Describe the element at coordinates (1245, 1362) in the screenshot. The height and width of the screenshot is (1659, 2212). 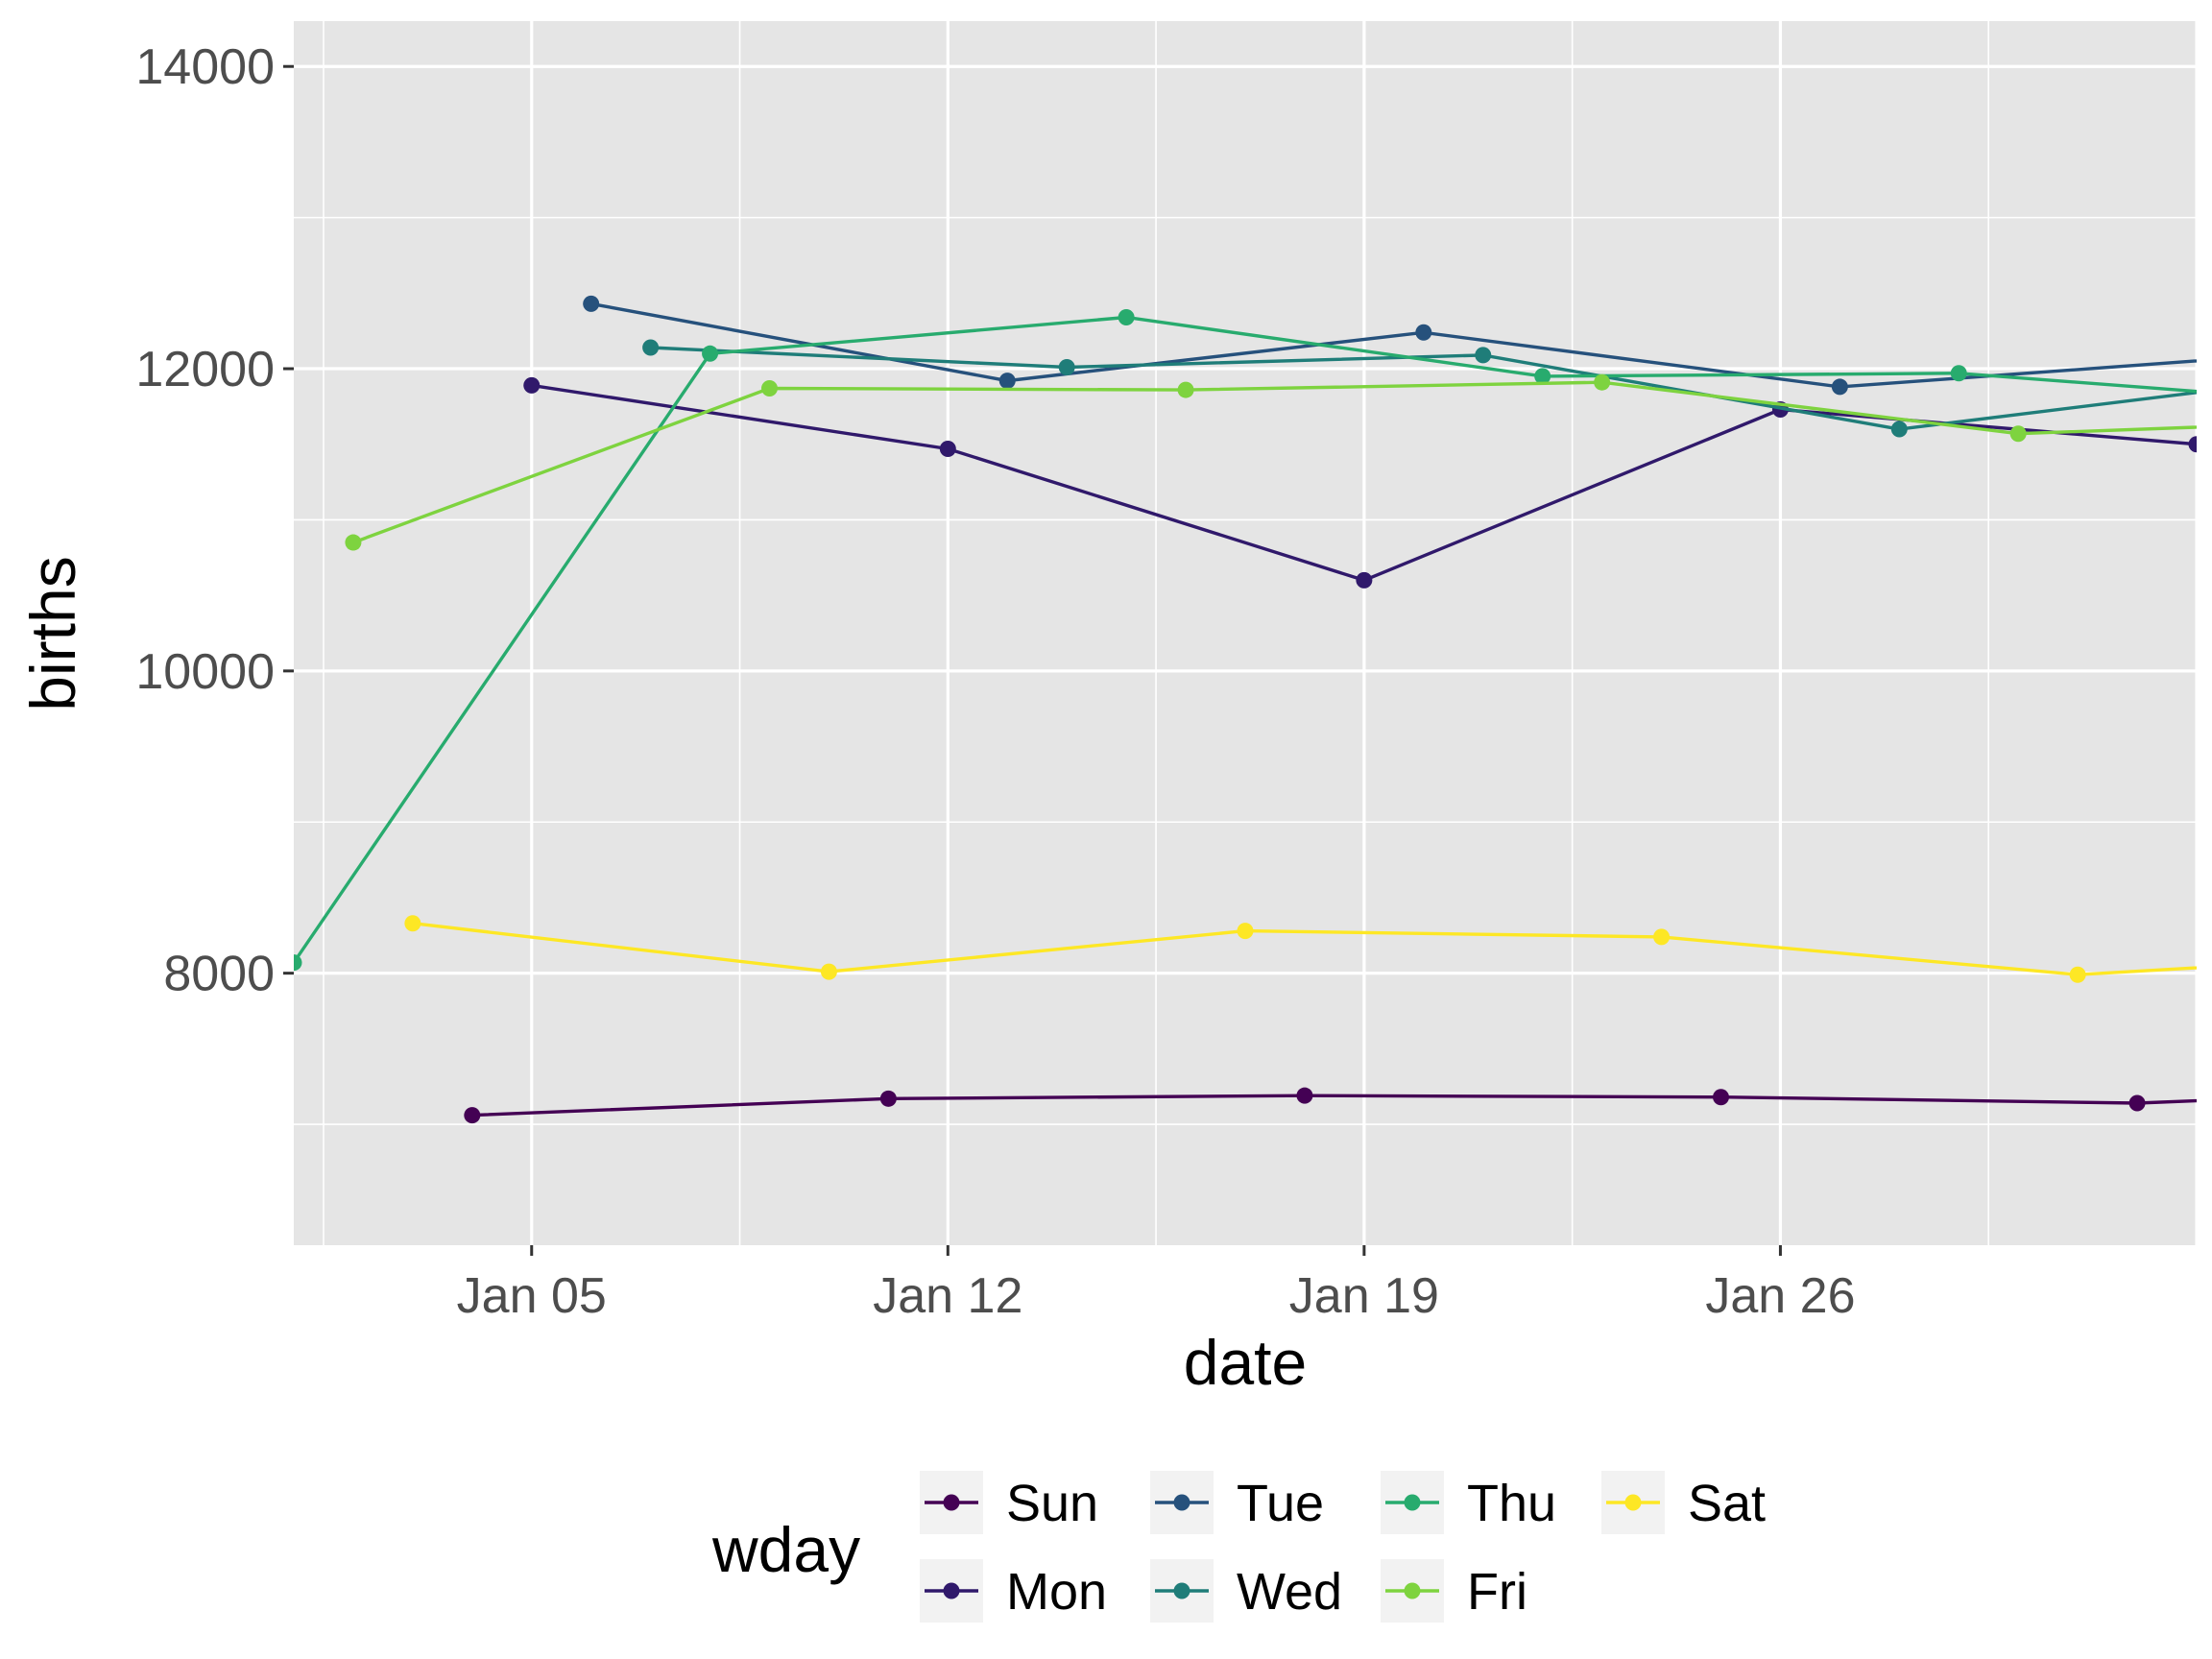
I see `x-axis-title: date` at that location.